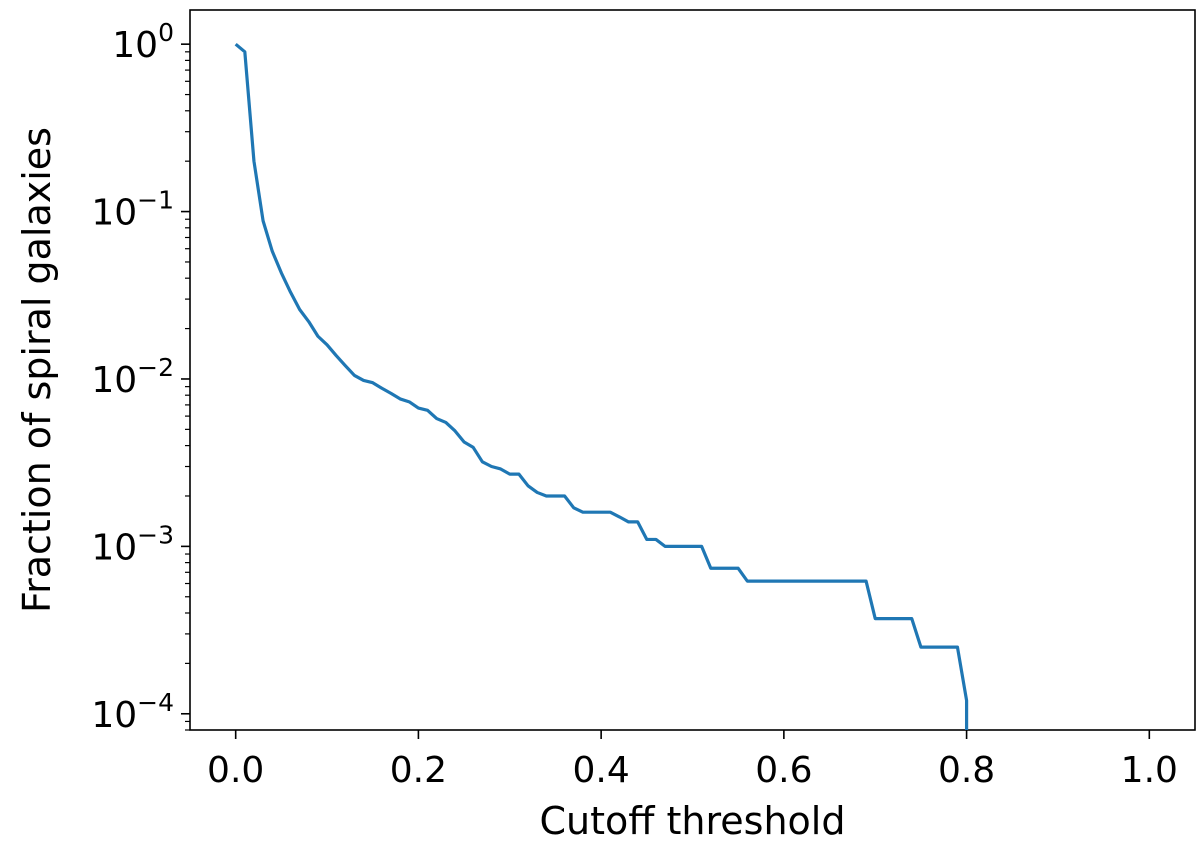 The image size is (1200, 852). Describe the element at coordinates (1149, 770) in the screenshot. I see `x-tick-label: 1.0` at that location.